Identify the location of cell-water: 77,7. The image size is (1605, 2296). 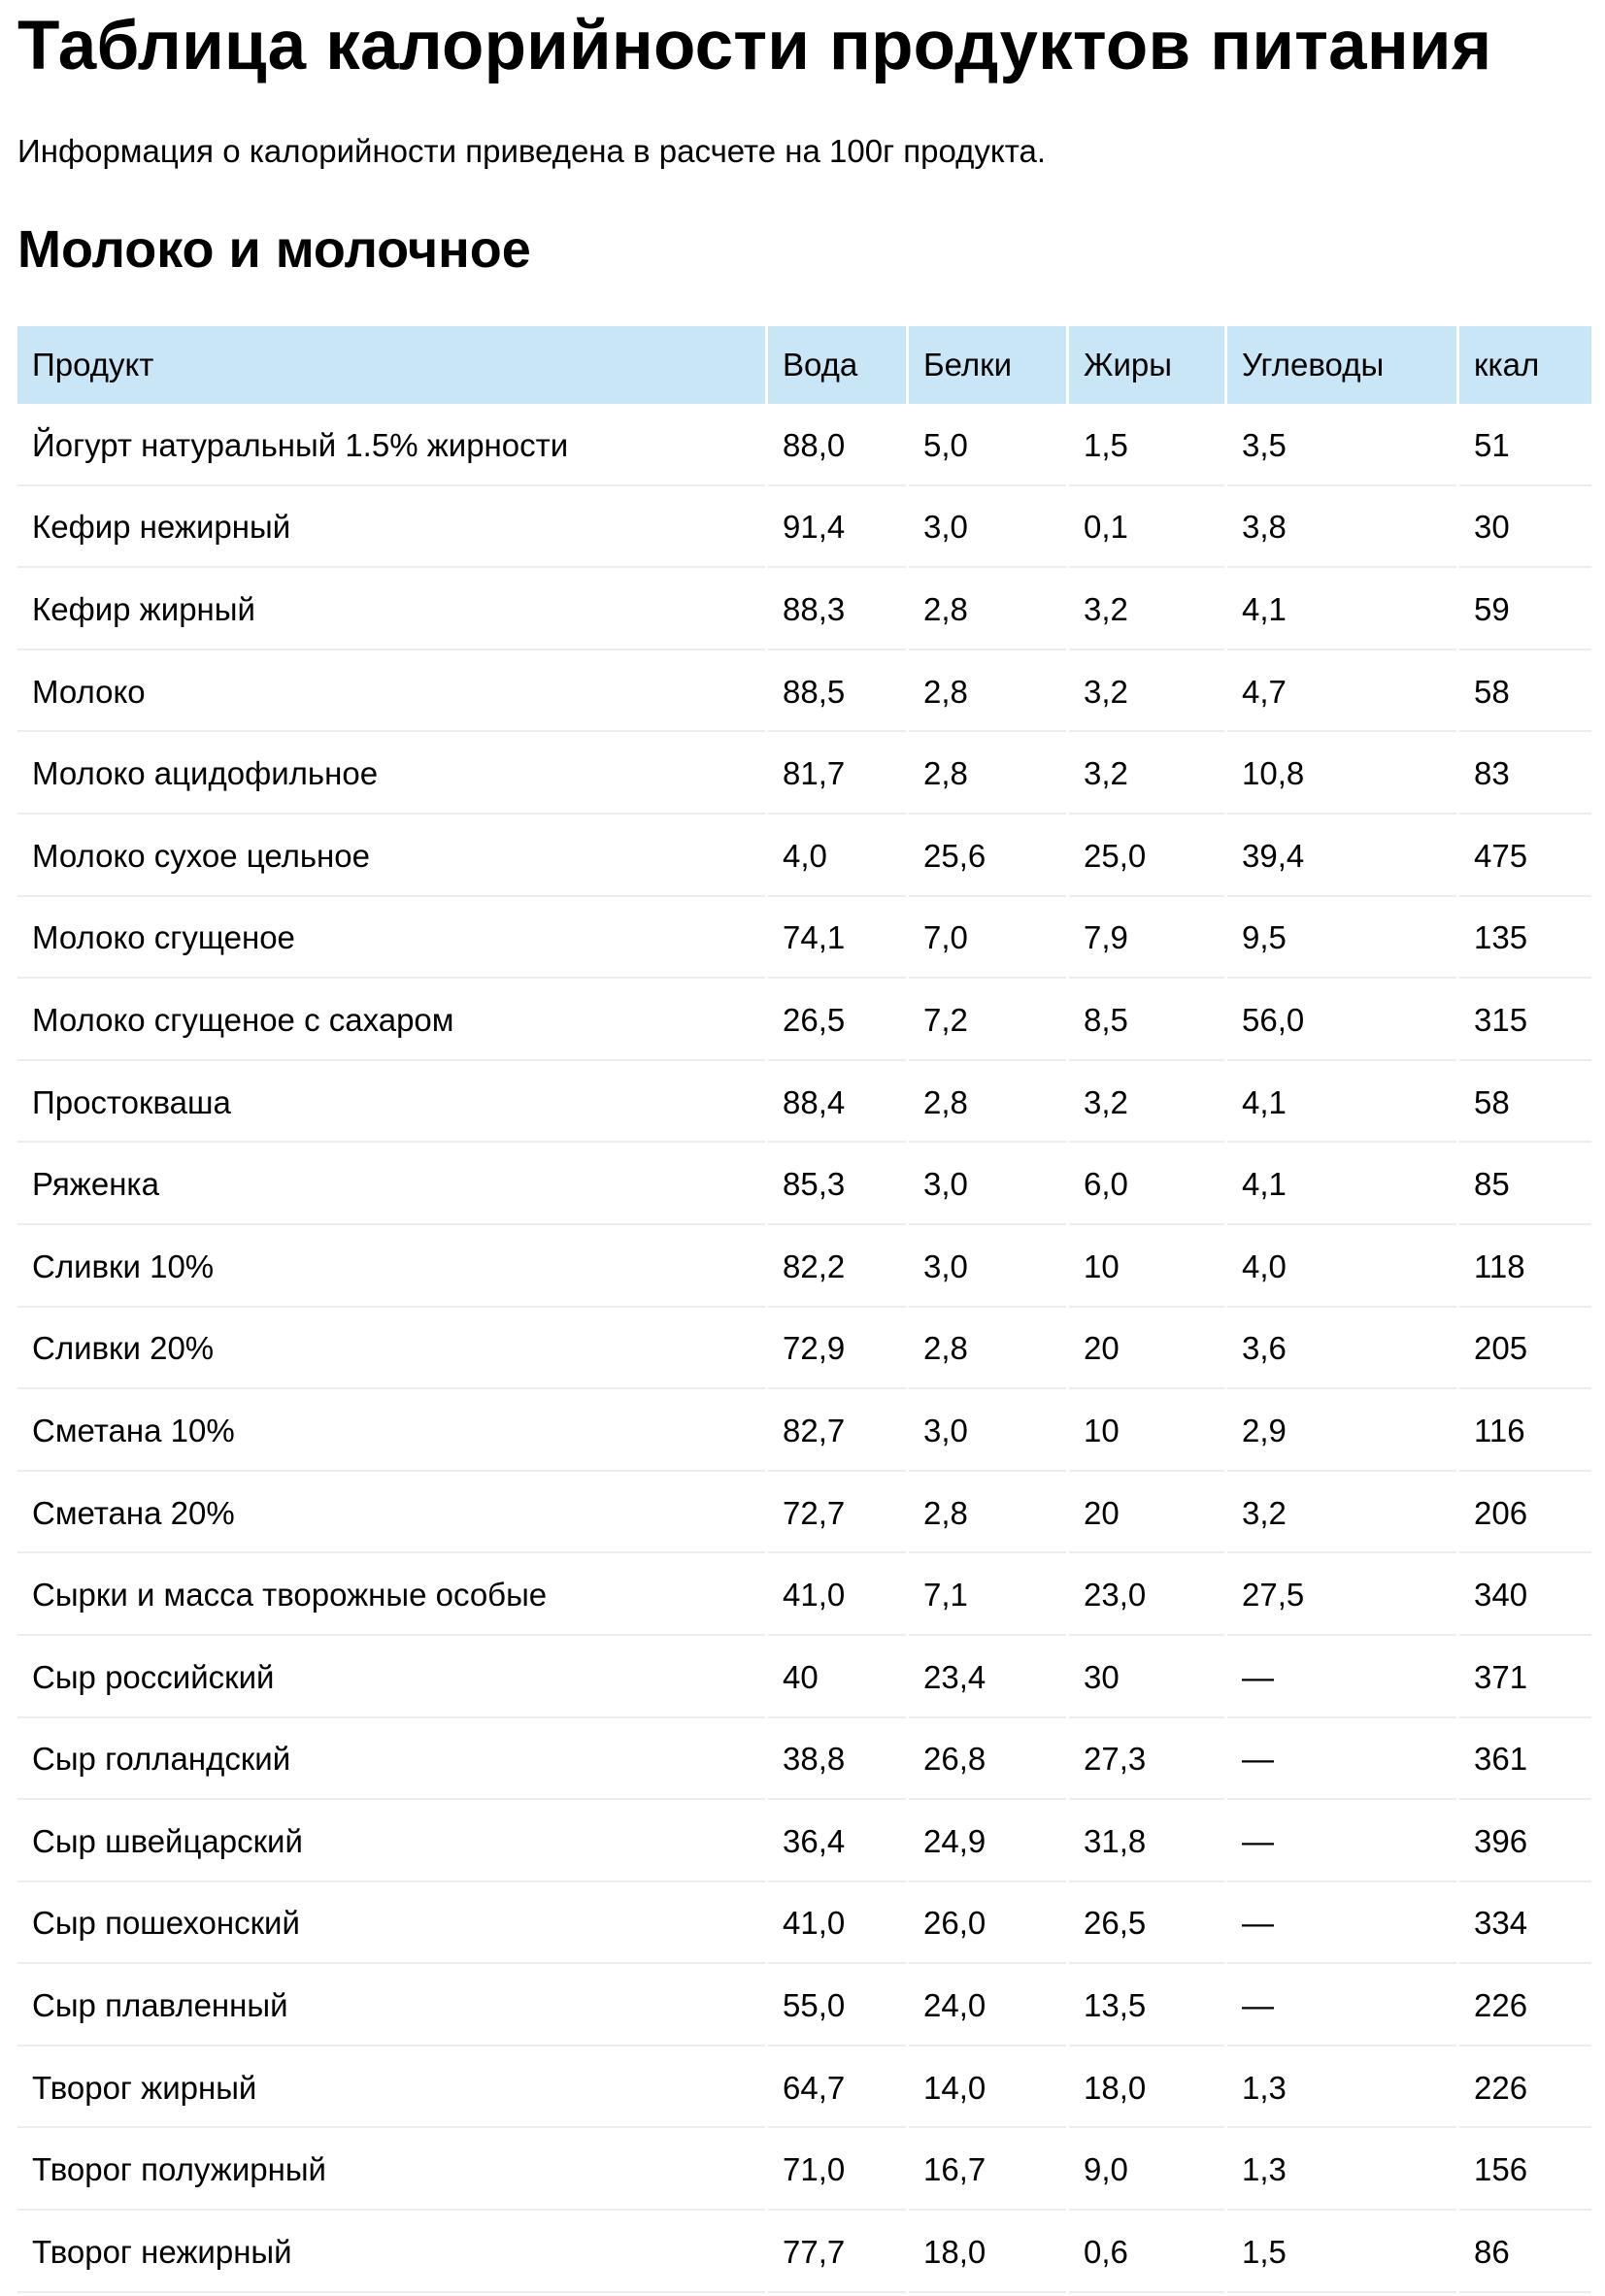
(837, 2253).